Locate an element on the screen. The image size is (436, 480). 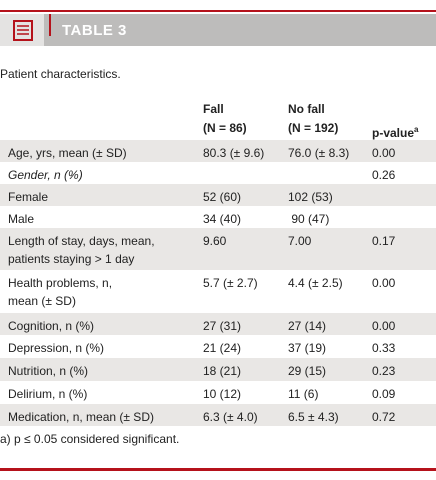
cell-fall: 27 (31) is located at coordinates (222, 326).